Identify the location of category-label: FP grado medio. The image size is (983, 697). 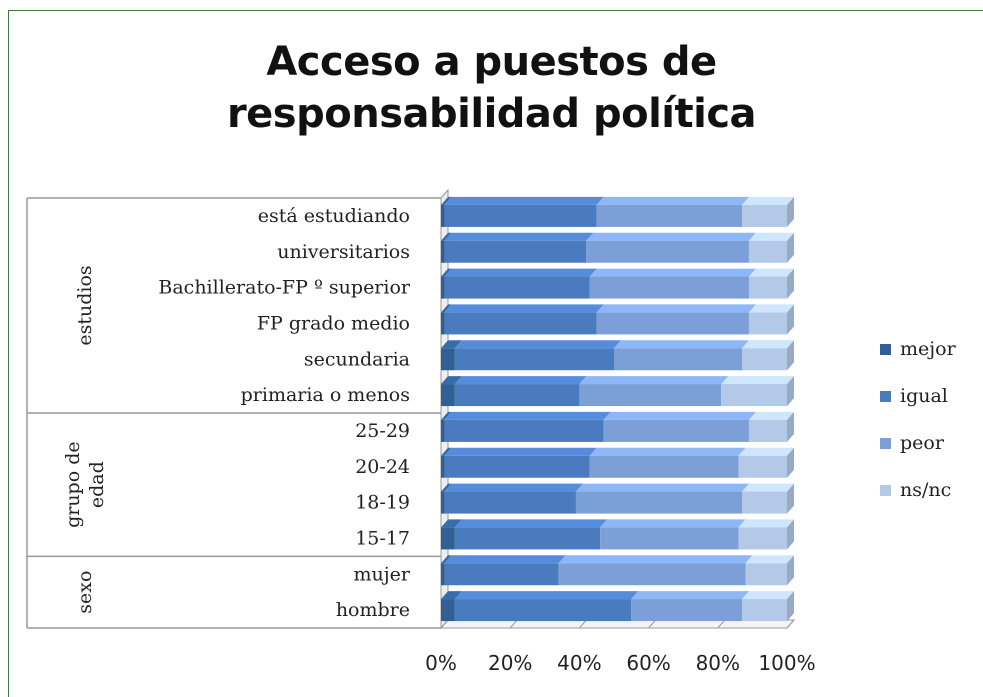
(333, 323).